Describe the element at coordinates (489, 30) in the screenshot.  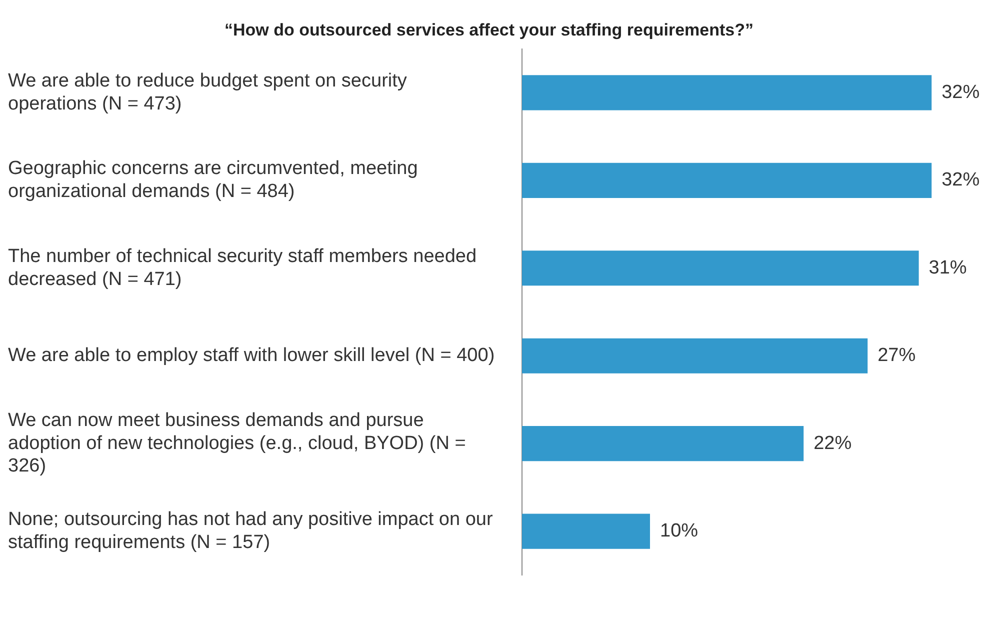
I see `chart-title: “How do outsourced services affect your staffing requirements?”` at that location.